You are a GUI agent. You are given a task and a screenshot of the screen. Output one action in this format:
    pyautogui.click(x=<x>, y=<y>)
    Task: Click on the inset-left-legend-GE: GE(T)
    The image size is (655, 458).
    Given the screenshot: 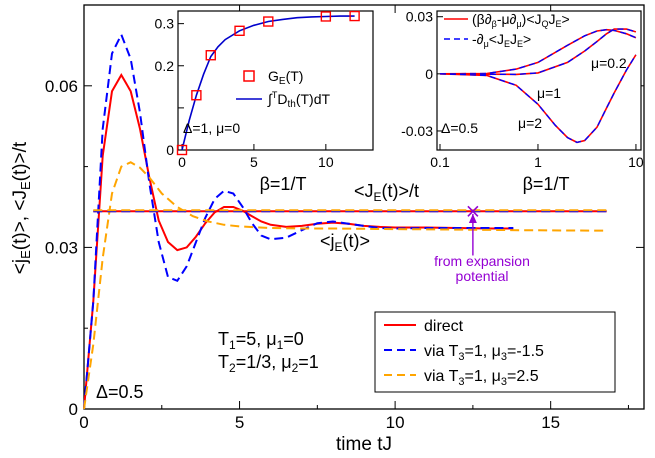 What is the action you would take?
    pyautogui.click(x=285, y=77)
    